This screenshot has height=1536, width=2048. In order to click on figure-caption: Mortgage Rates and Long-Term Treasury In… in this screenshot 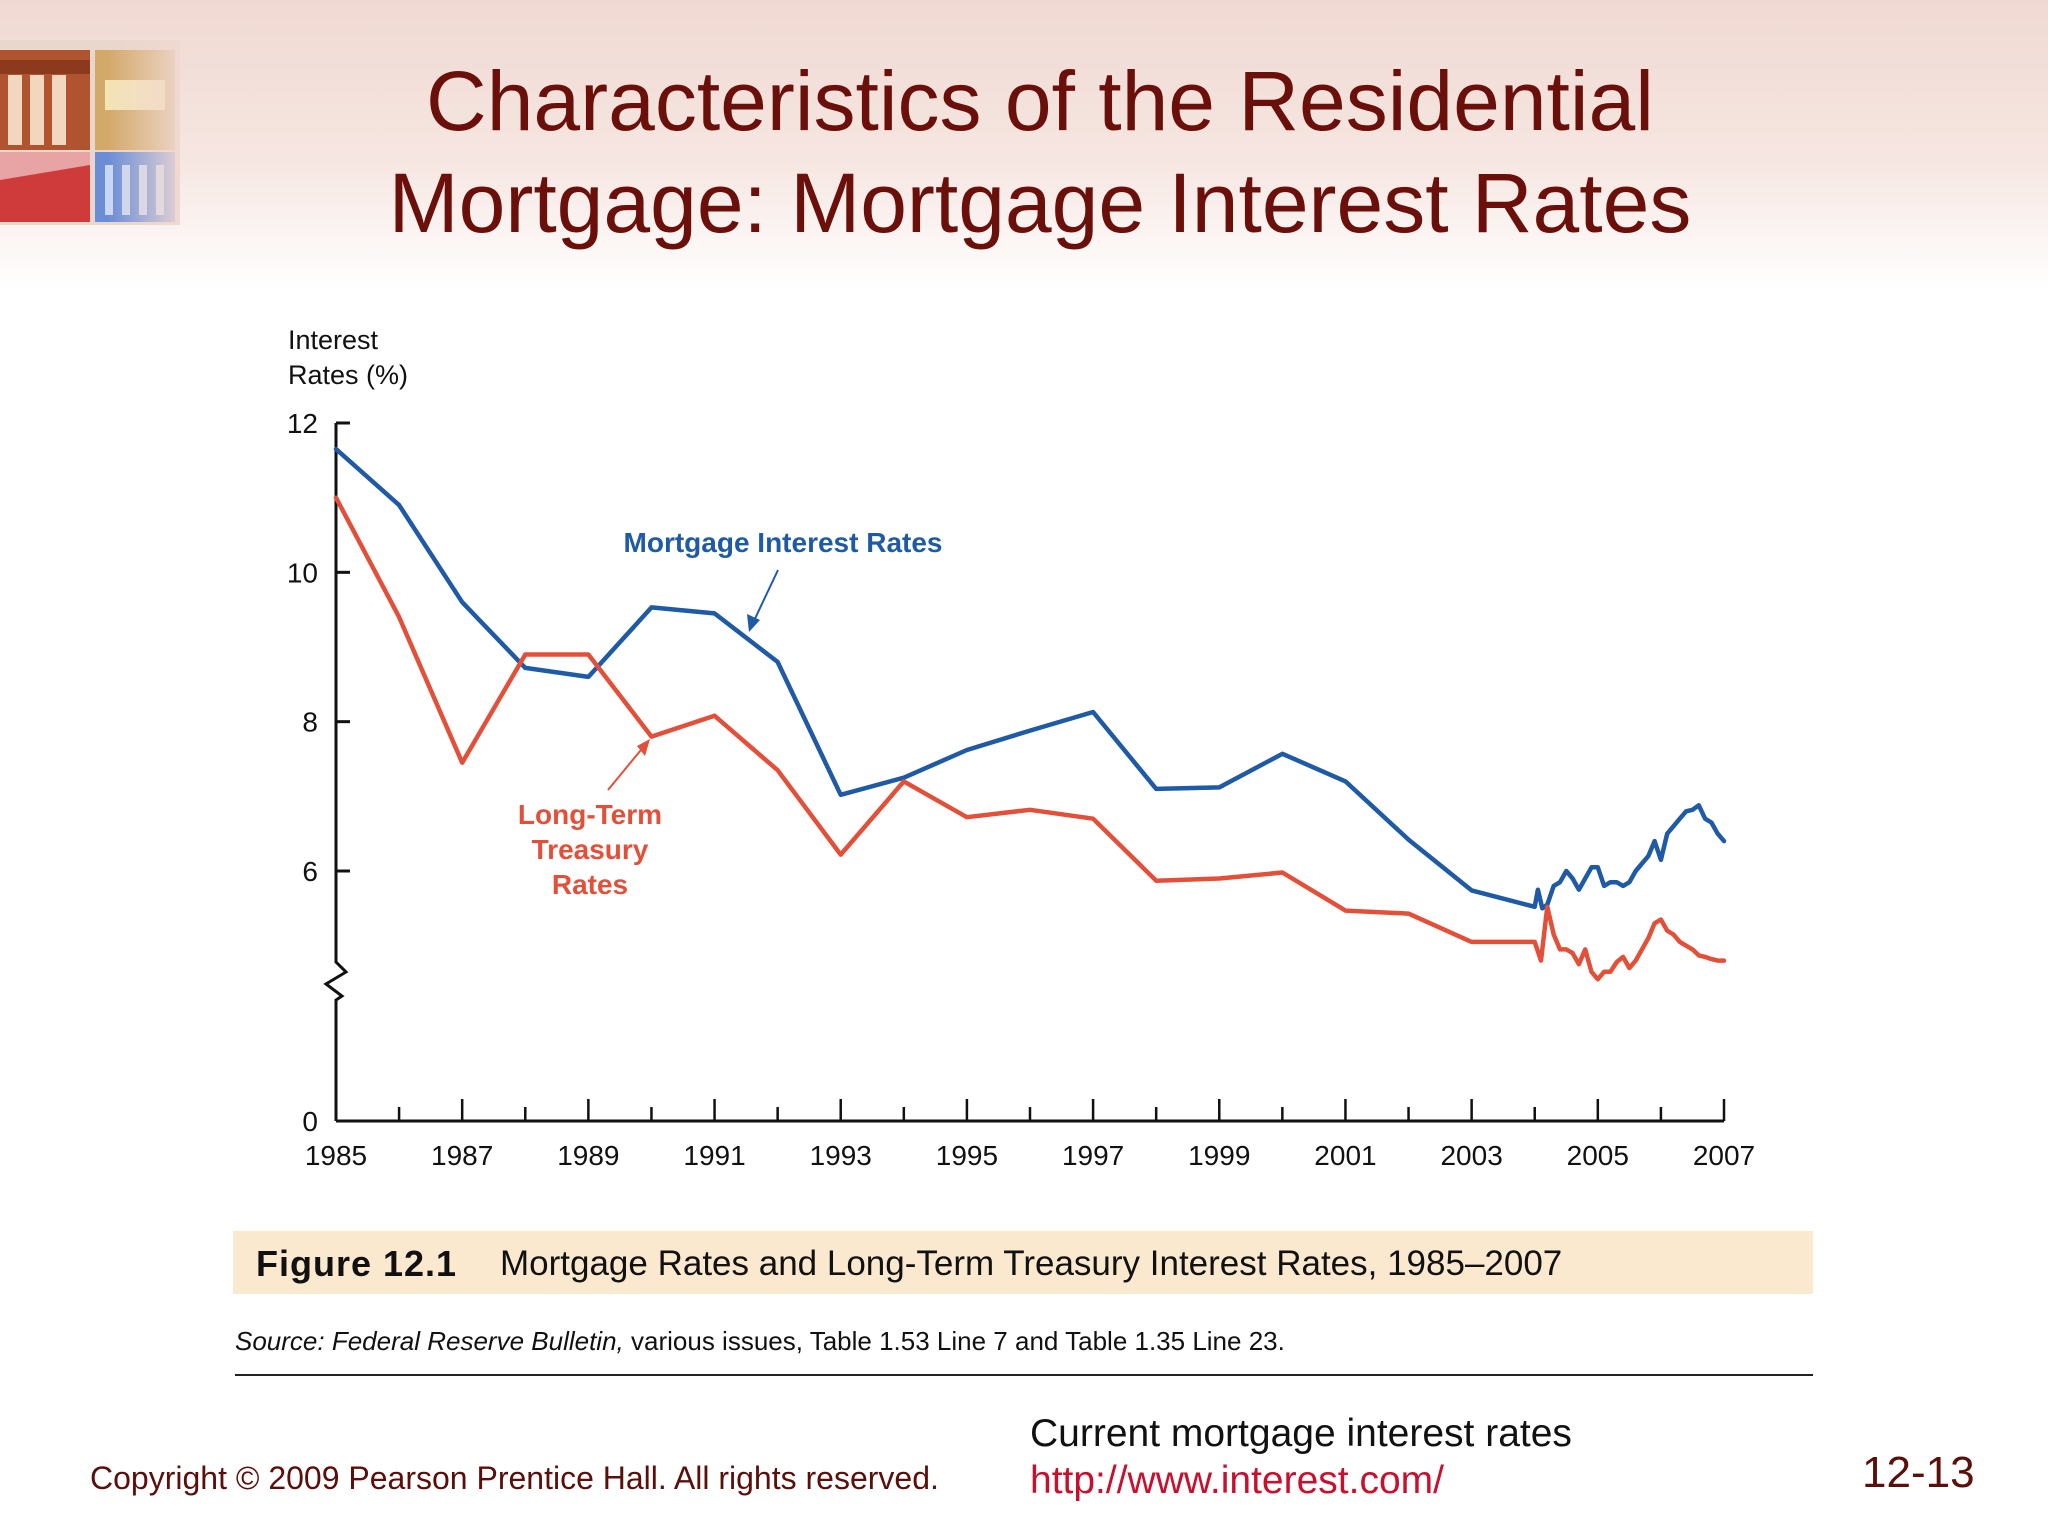, I will do `click(1031, 1263)`.